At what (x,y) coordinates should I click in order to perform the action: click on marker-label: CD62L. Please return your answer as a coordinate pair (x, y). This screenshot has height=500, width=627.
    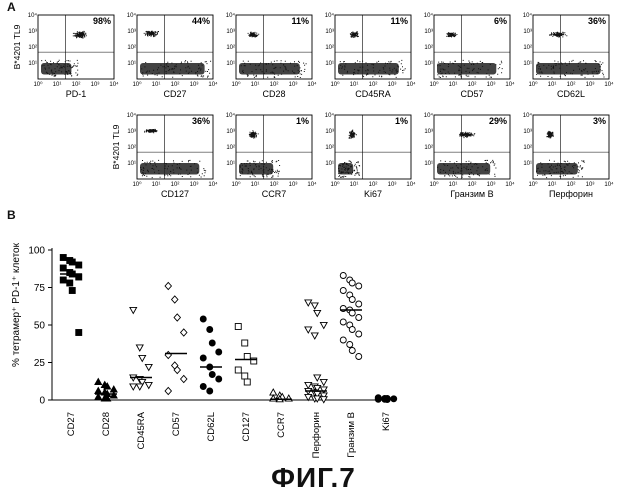
    Looking at the image, I should click on (571, 94).